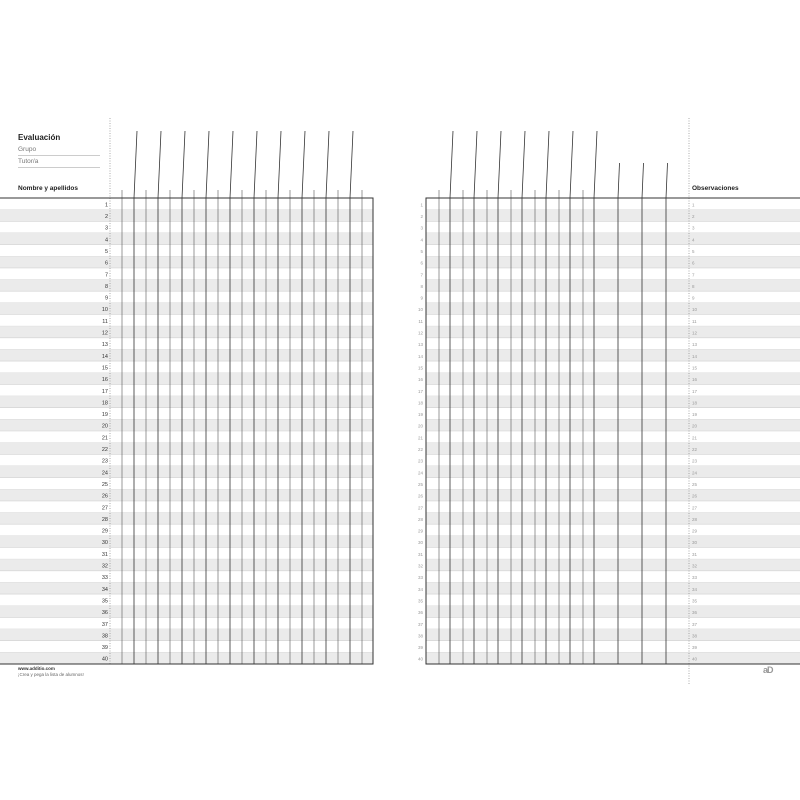 Image resolution: width=800 pixels, height=800 pixels. I want to click on group-field: Grupo, so click(59, 151).